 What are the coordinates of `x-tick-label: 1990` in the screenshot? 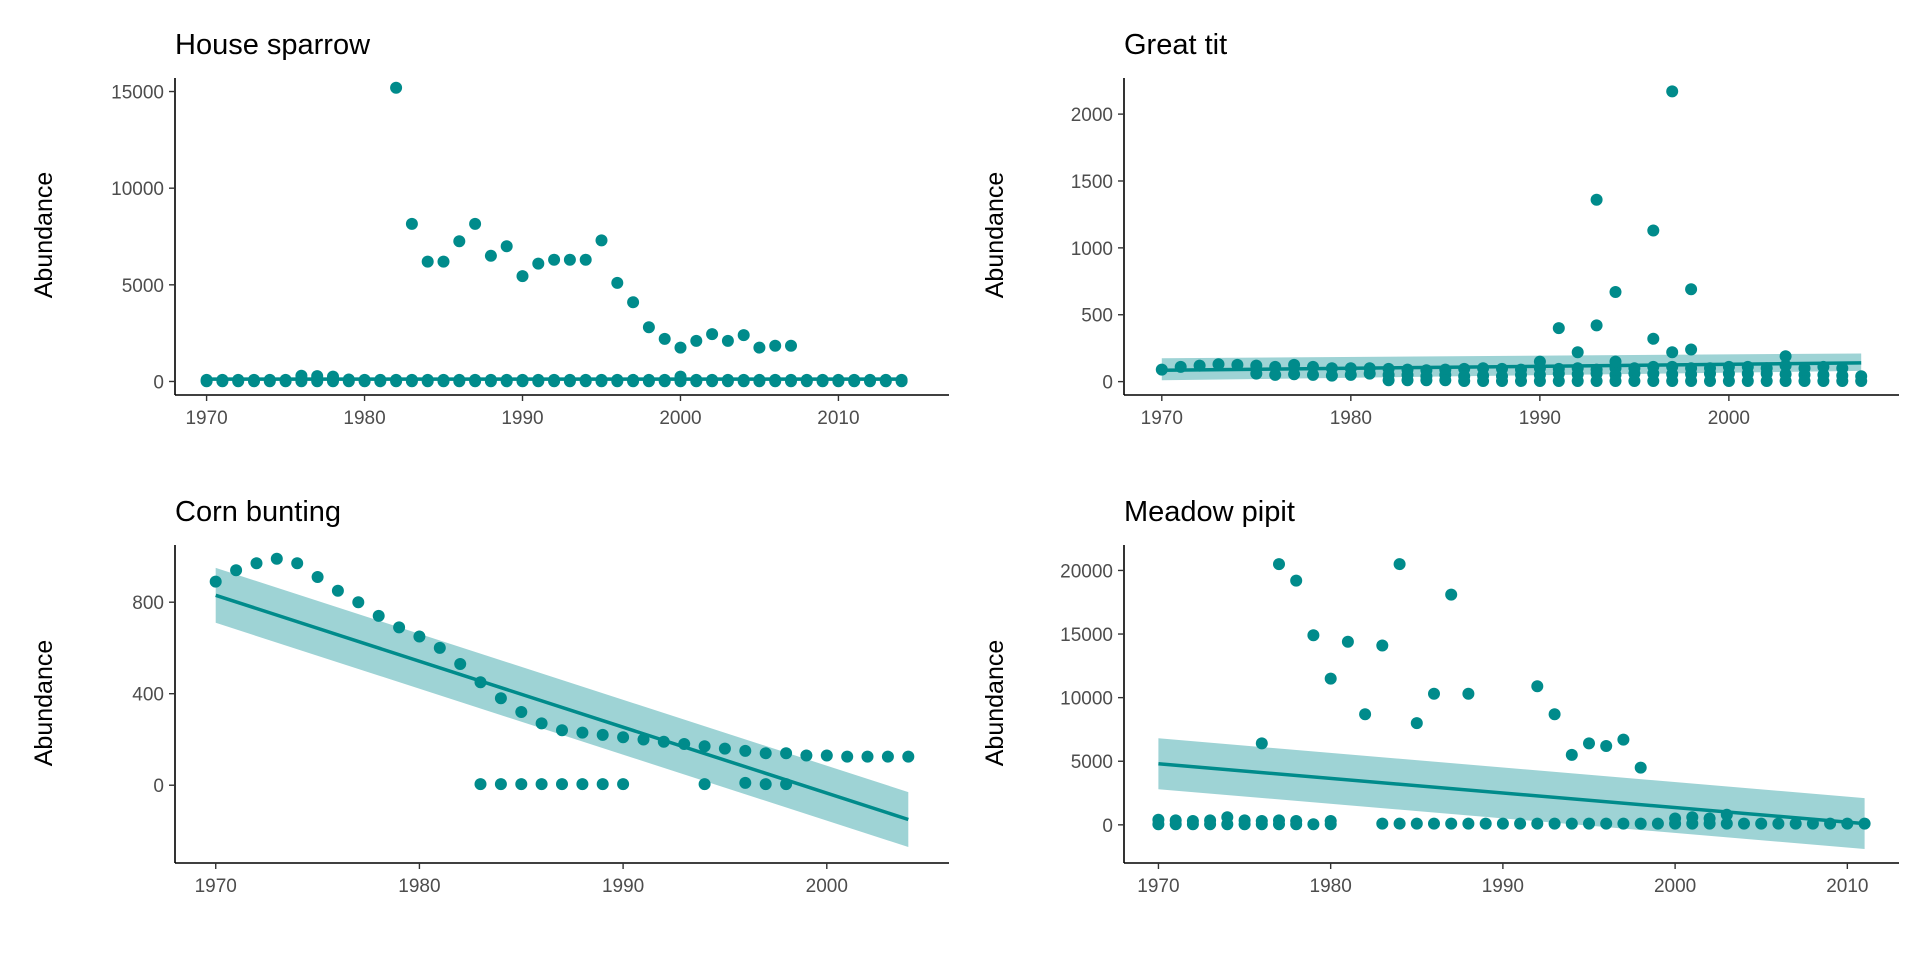 It's located at (623, 886).